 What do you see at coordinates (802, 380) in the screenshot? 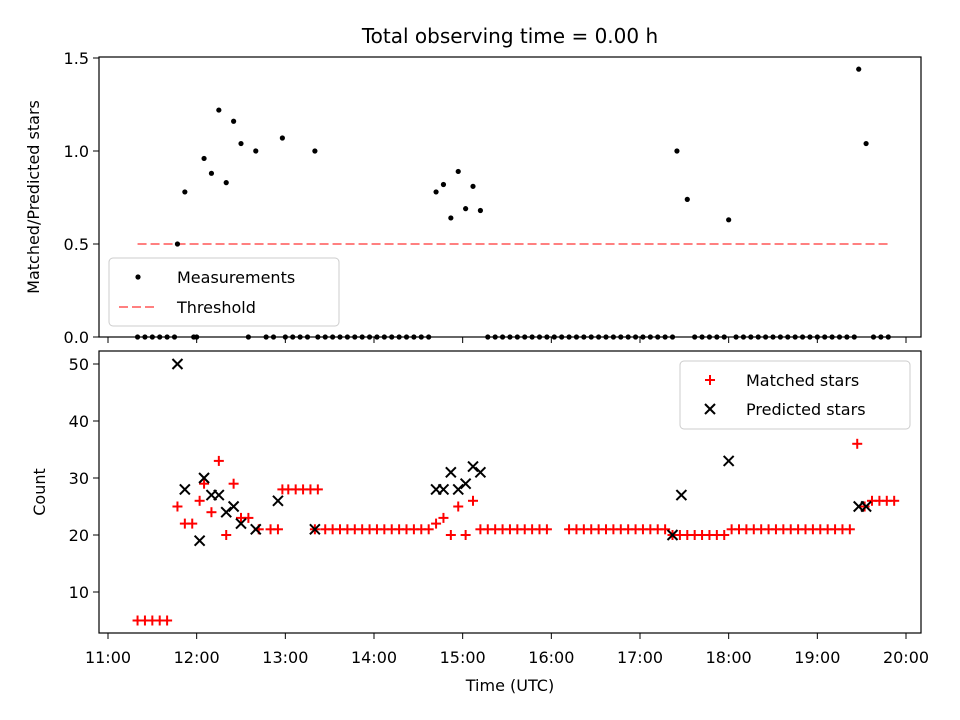
I see `legend-matched-label: Matched stars` at bounding box center [802, 380].